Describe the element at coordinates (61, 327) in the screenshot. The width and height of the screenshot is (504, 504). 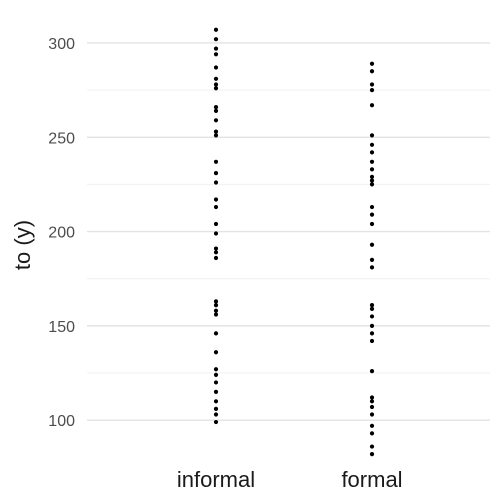
I see `y-tick-label: 150` at that location.